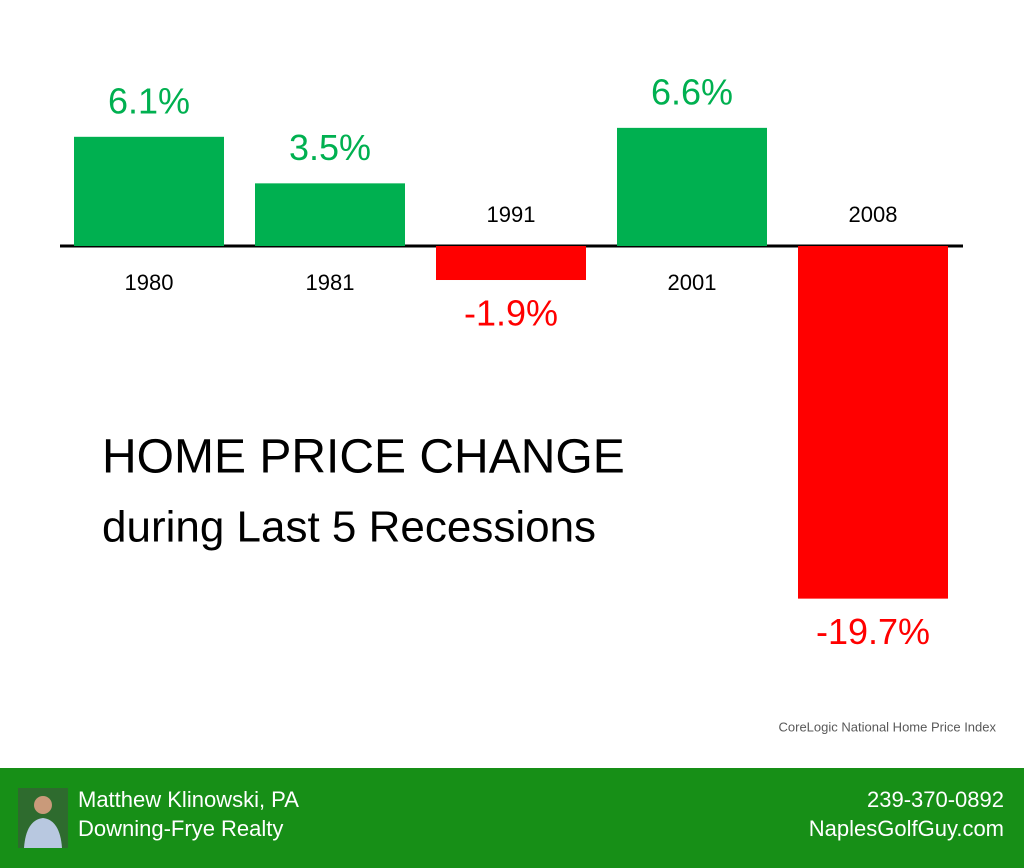 This screenshot has width=1024, height=868. Describe the element at coordinates (149, 100) in the screenshot. I see `value-label: 6.1%` at that location.